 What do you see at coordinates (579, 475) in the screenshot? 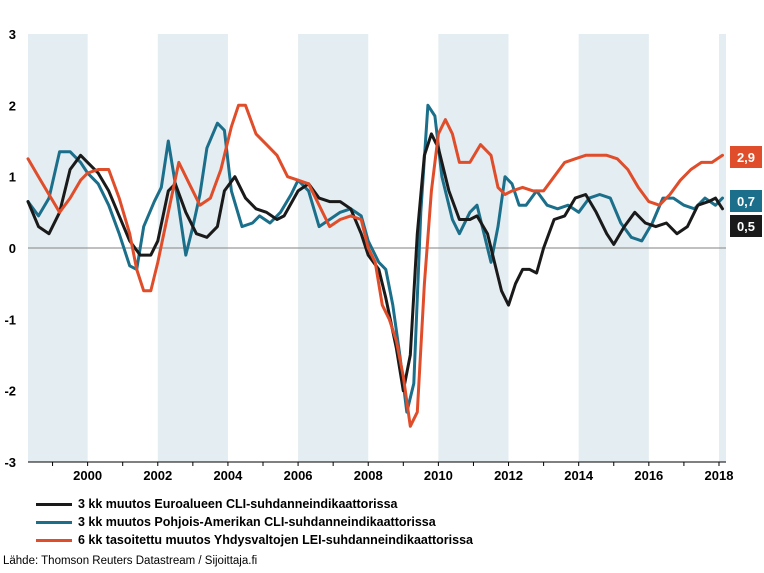
I see `x-tick-label: 2014` at bounding box center [579, 475].